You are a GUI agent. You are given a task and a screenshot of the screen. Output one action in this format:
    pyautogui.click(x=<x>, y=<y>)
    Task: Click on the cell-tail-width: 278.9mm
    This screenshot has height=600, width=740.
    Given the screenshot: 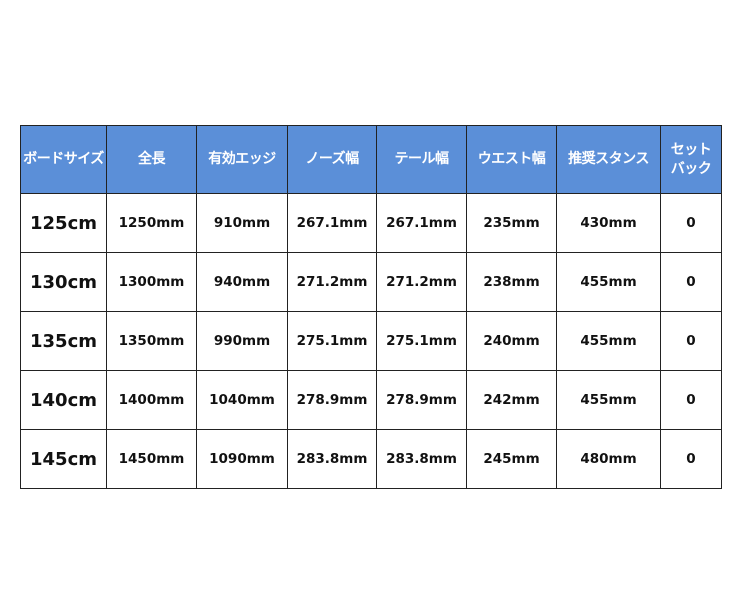 What is the action you would take?
    pyautogui.click(x=421, y=400)
    